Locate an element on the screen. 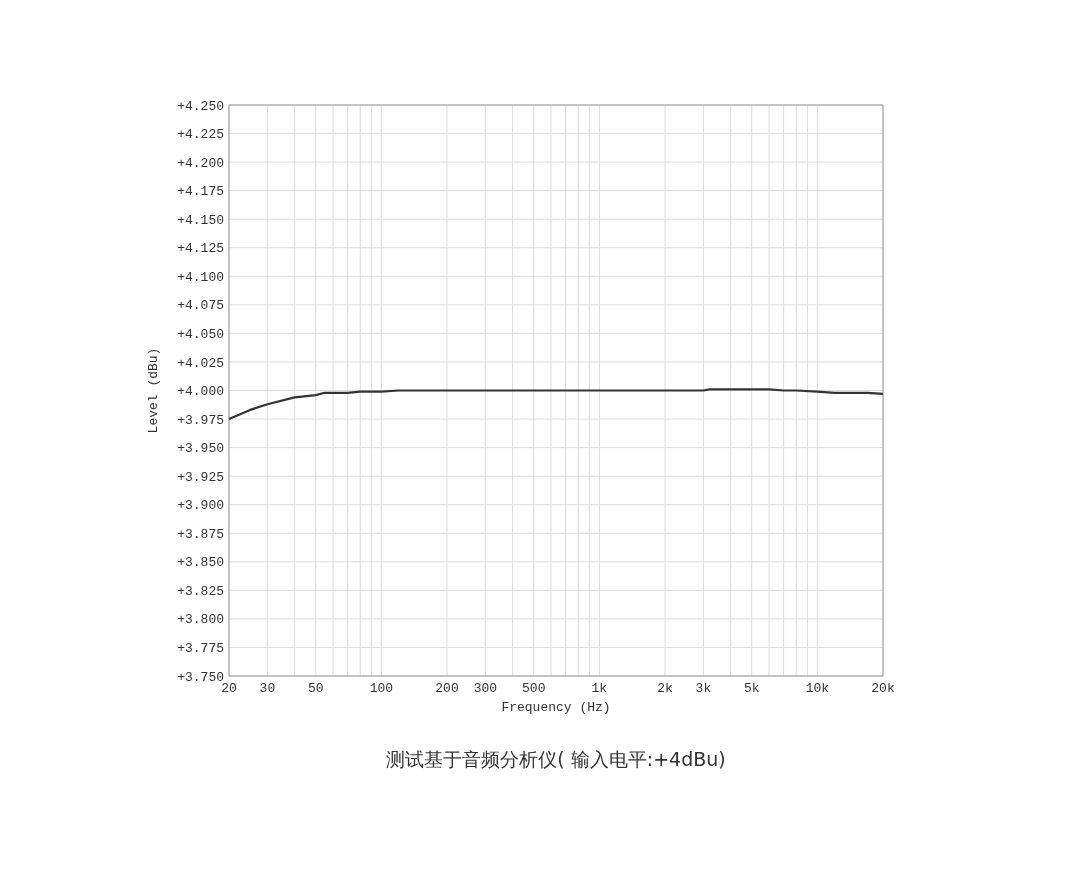 The image size is (1080, 888). x-tick-label: 500 is located at coordinates (534, 688).